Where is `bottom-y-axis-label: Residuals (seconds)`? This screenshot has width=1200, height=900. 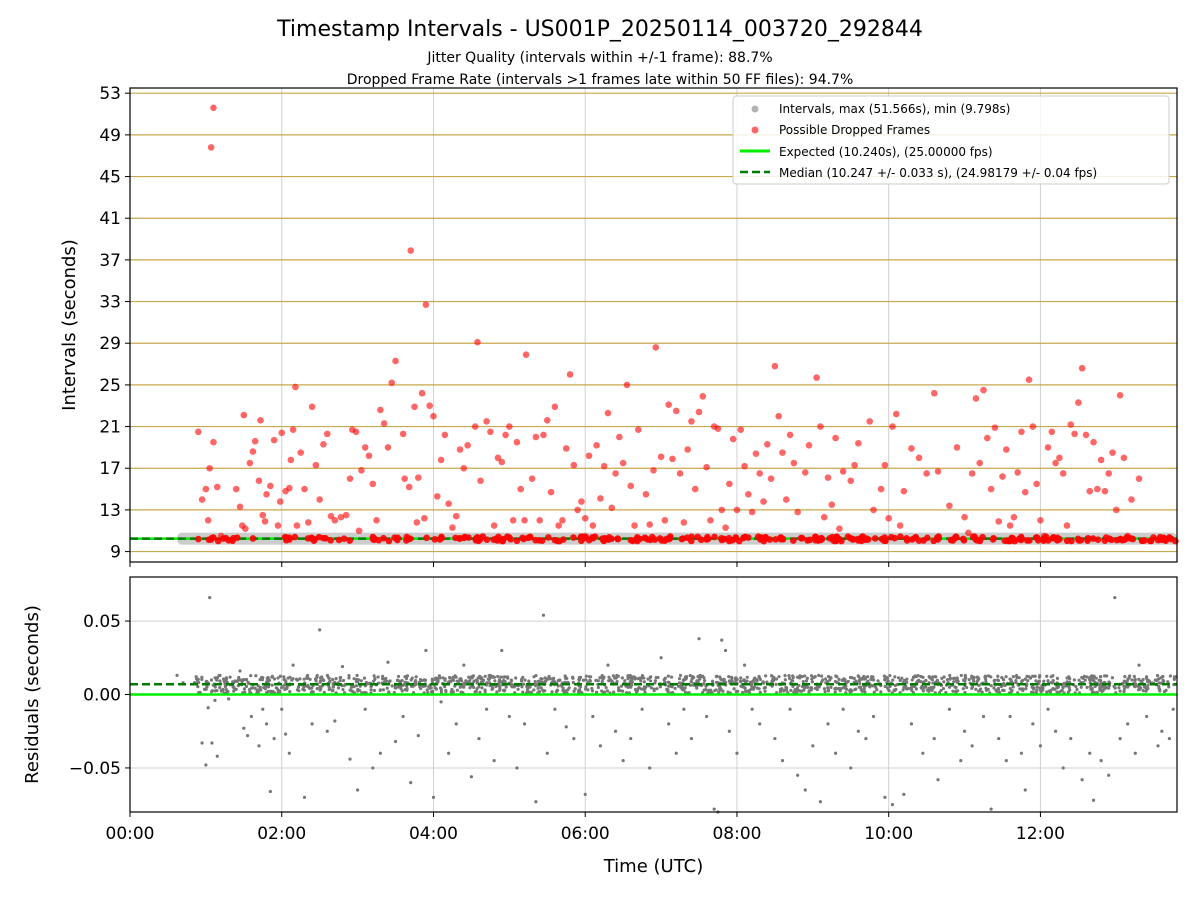
bottom-y-axis-label: Residuals (seconds) is located at coordinates (32, 694).